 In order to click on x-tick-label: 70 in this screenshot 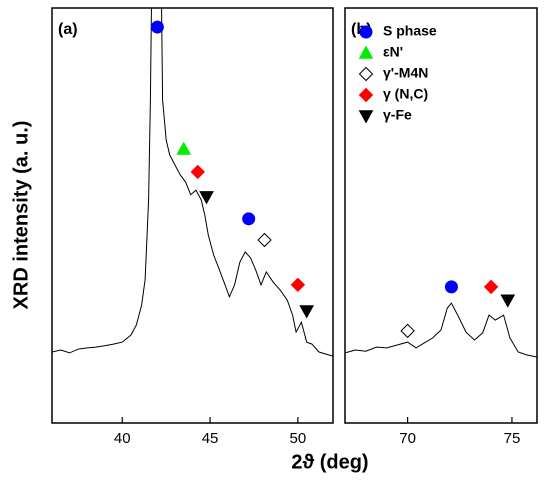, I will do `click(407, 438)`.